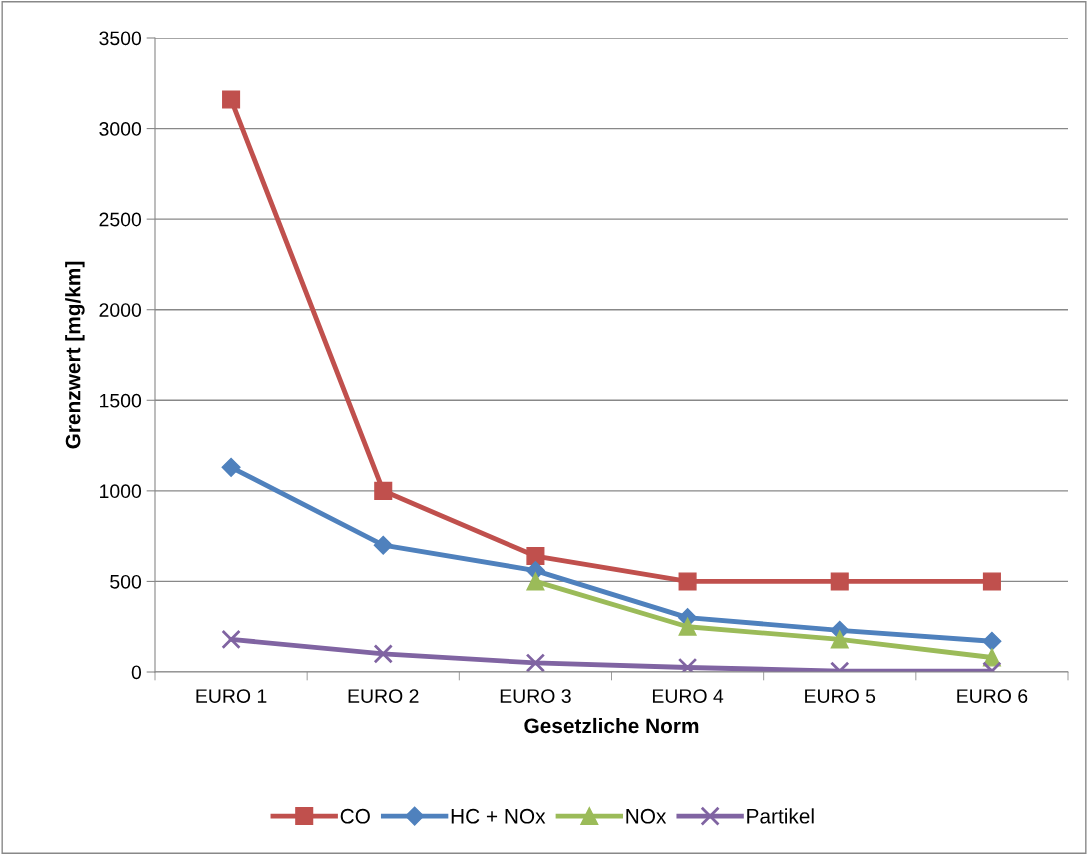 This screenshot has height=855, width=1088. What do you see at coordinates (611, 725) in the screenshot?
I see `x-axis-title: Gesetzliche Norm` at bounding box center [611, 725].